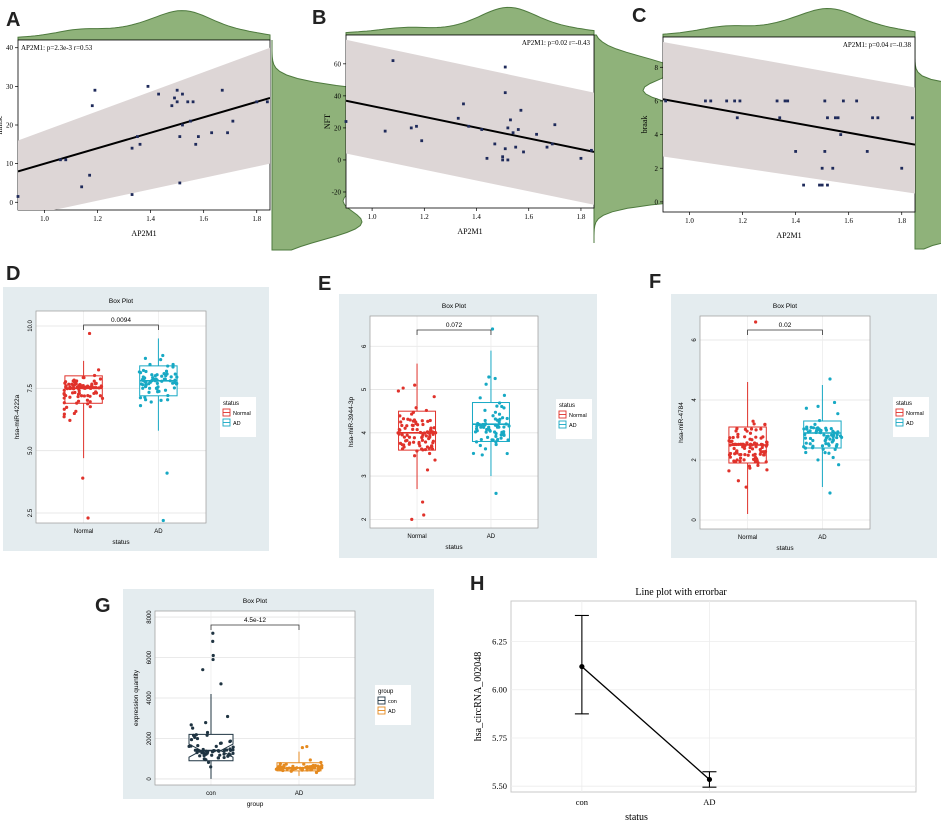 This screenshot has height=827, width=941. What do you see at coordinates (338, 64) in the screenshot?
I see `y-tick-label: 60` at bounding box center [338, 64].